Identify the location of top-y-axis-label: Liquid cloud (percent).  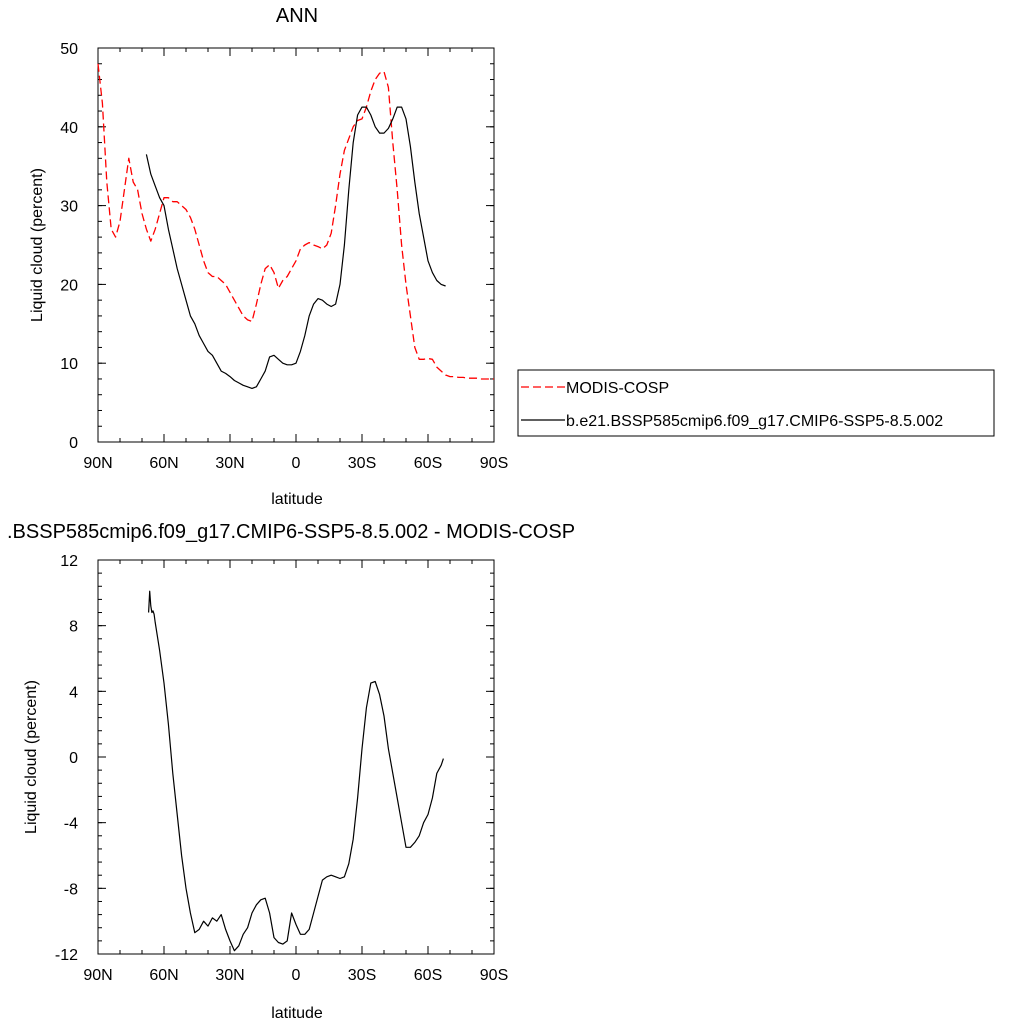
(37, 245).